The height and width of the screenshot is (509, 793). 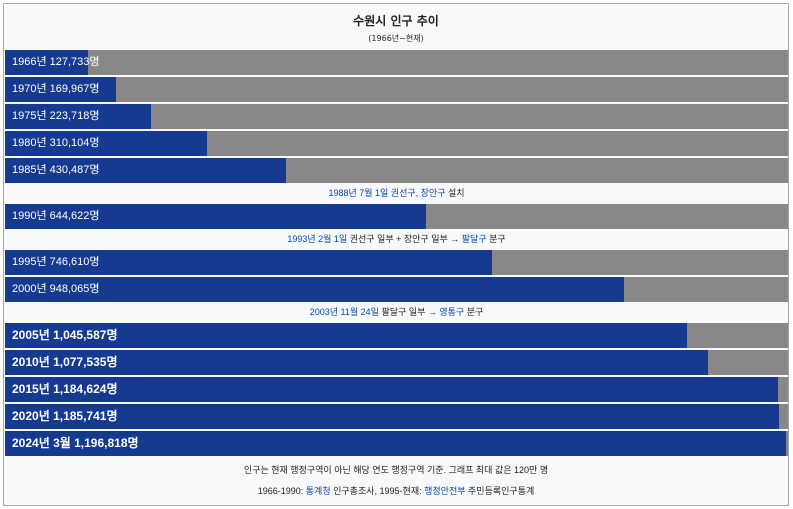 I want to click on bar-row: 2000년 948,065명, so click(x=396, y=289).